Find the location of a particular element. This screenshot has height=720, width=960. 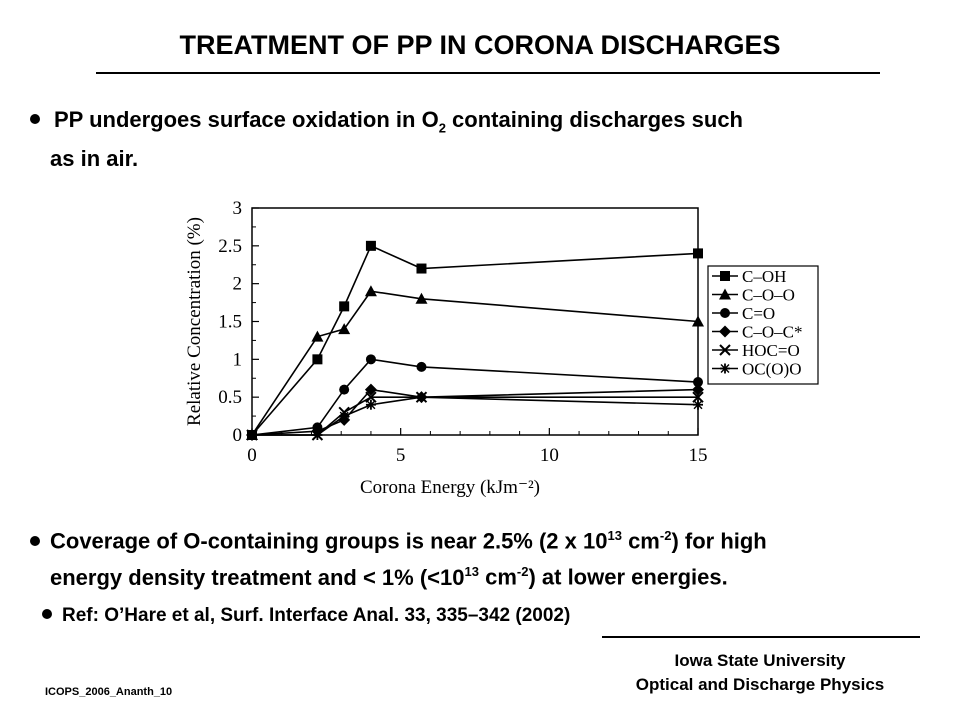

slide-title: TREATMENT OF PP IN CORONA DISCHARGES is located at coordinates (480, 45).